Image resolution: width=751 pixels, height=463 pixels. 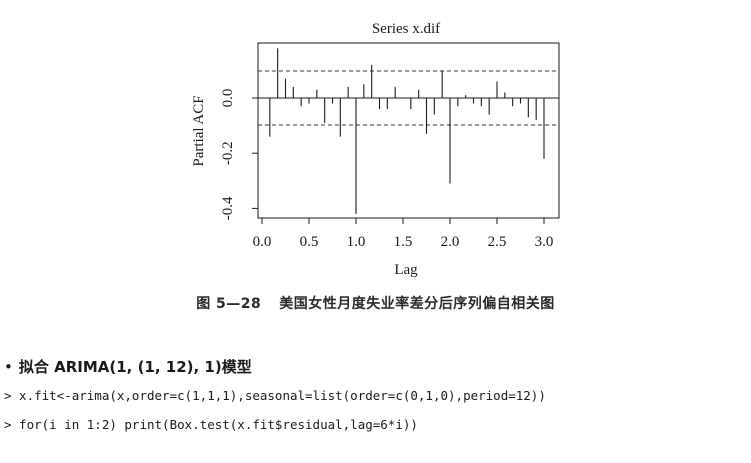 What do you see at coordinates (228, 208) in the screenshot?
I see `y-tick-label: -0.4` at bounding box center [228, 208].